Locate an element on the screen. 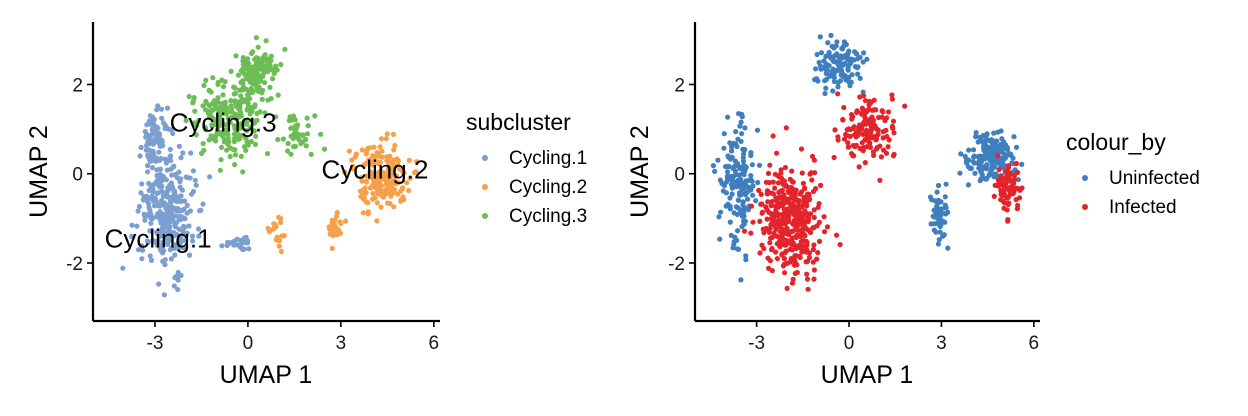 This screenshot has height=416, width=1248. legend-entry-label: Cycling.1 is located at coordinates (548, 158).